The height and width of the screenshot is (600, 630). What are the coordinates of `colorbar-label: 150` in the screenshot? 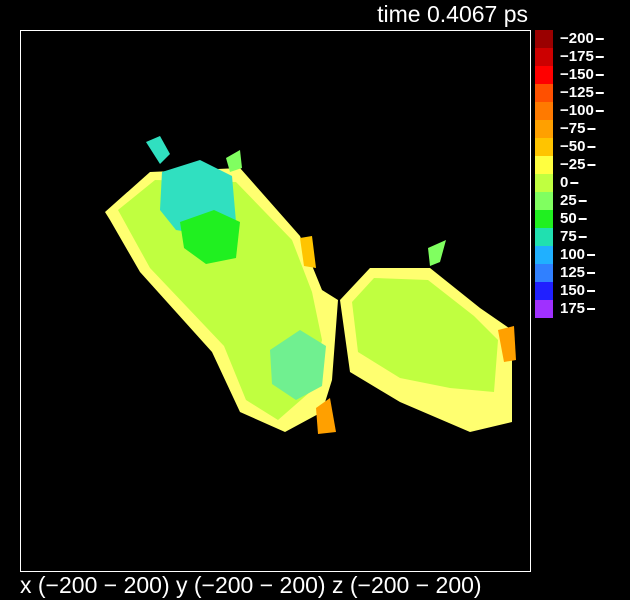 It's located at (572, 290).